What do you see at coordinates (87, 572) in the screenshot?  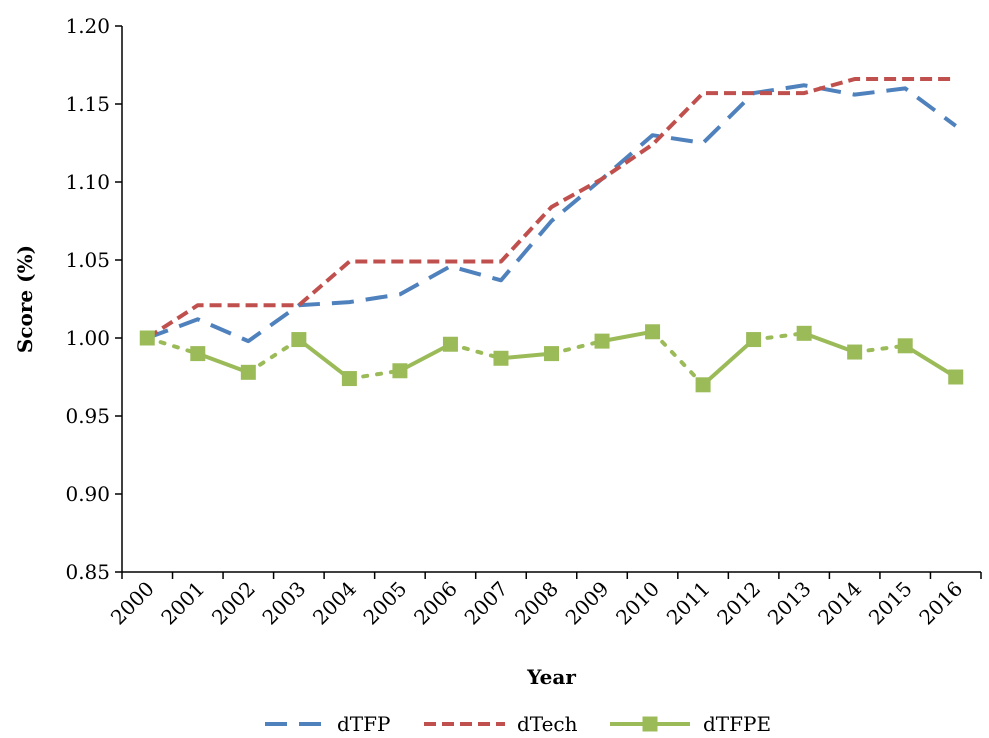 I see `y-tick-label: 0.85` at bounding box center [87, 572].